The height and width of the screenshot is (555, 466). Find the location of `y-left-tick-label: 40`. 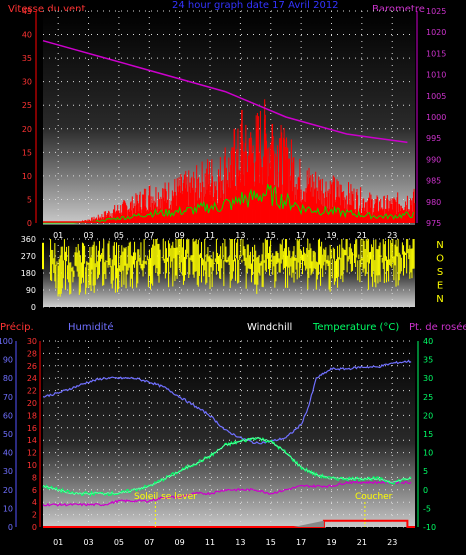

y-left-tick-label: 40 is located at coordinates (27, 35).